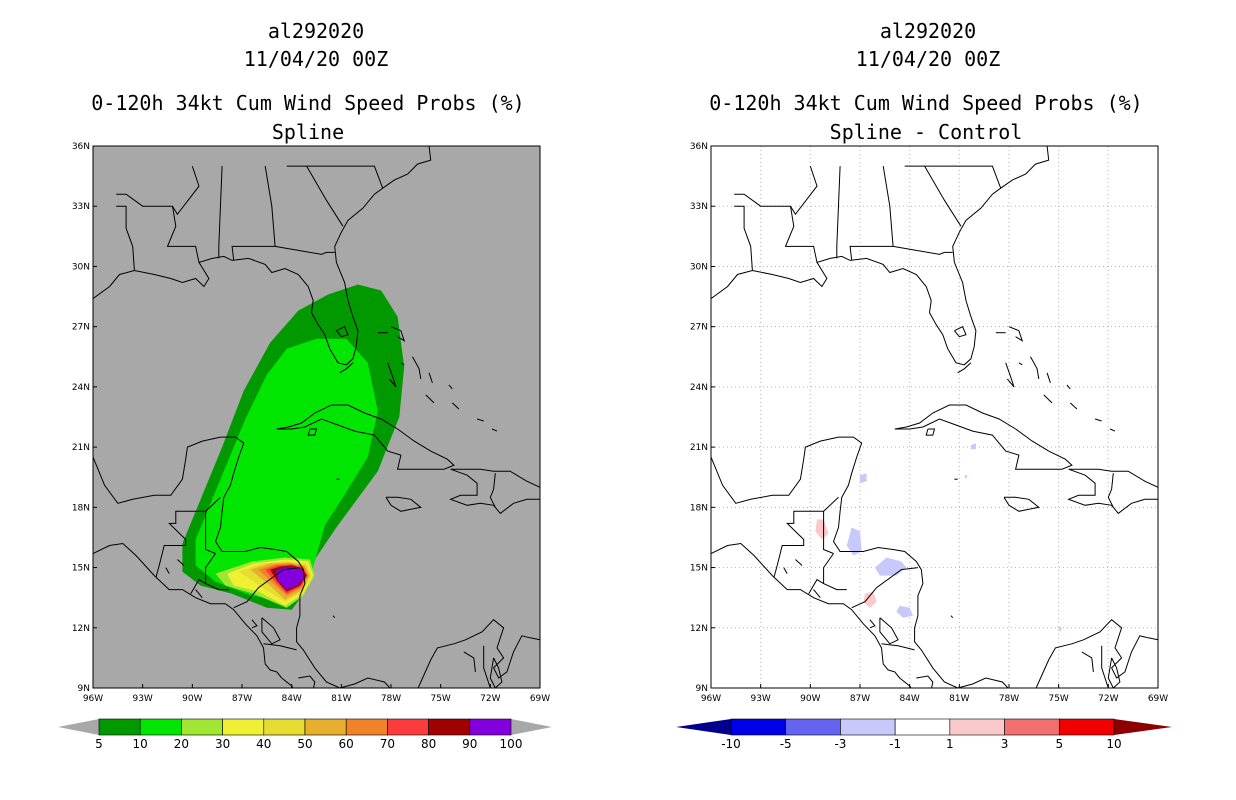  Describe the element at coordinates (341, 699) in the screenshot. I see `x-tick-label: 81W` at that location.